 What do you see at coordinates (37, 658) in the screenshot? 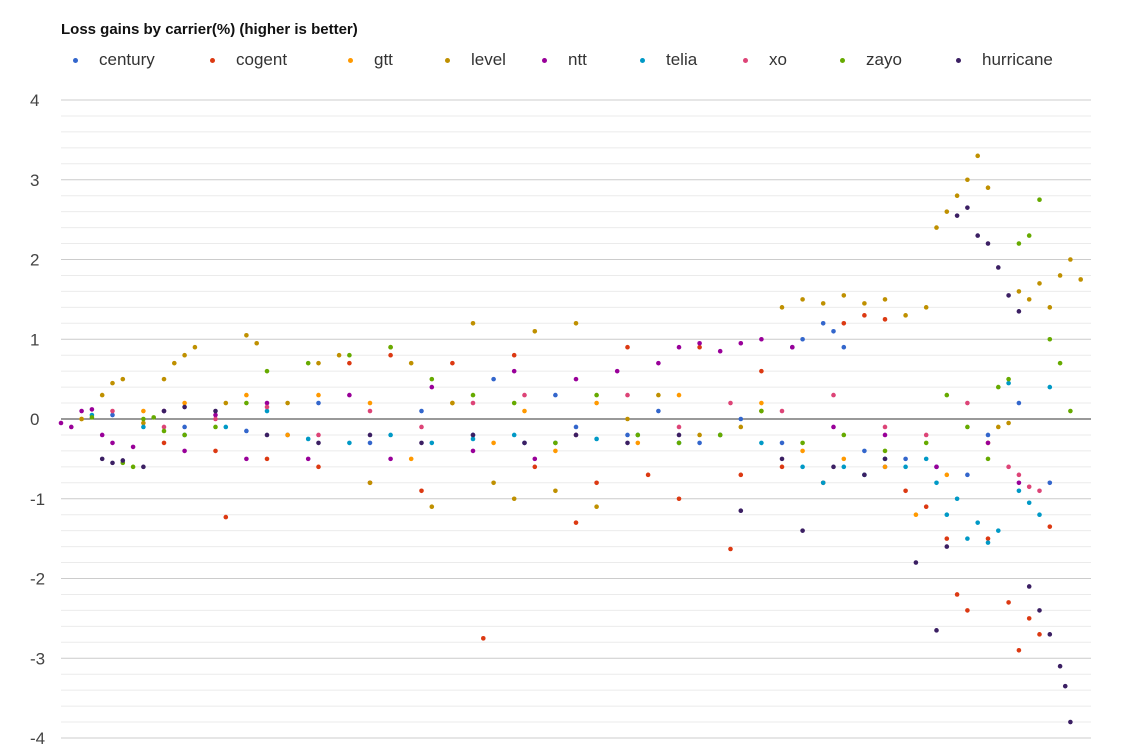
I see `y-tick-label: -3` at bounding box center [37, 658].